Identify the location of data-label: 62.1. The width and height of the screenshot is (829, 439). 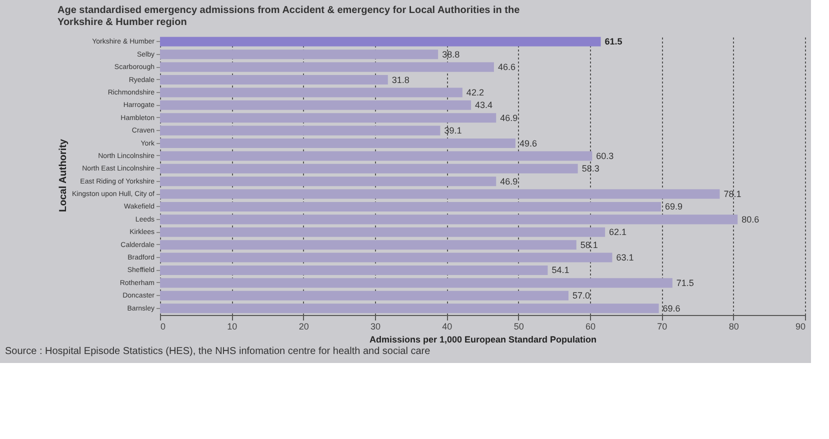
(618, 232).